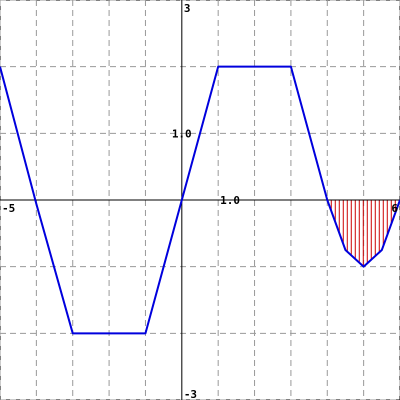 The height and width of the screenshot is (400, 400). Describe the element at coordinates (190, 394) in the screenshot. I see `y-min-label: -3` at that location.